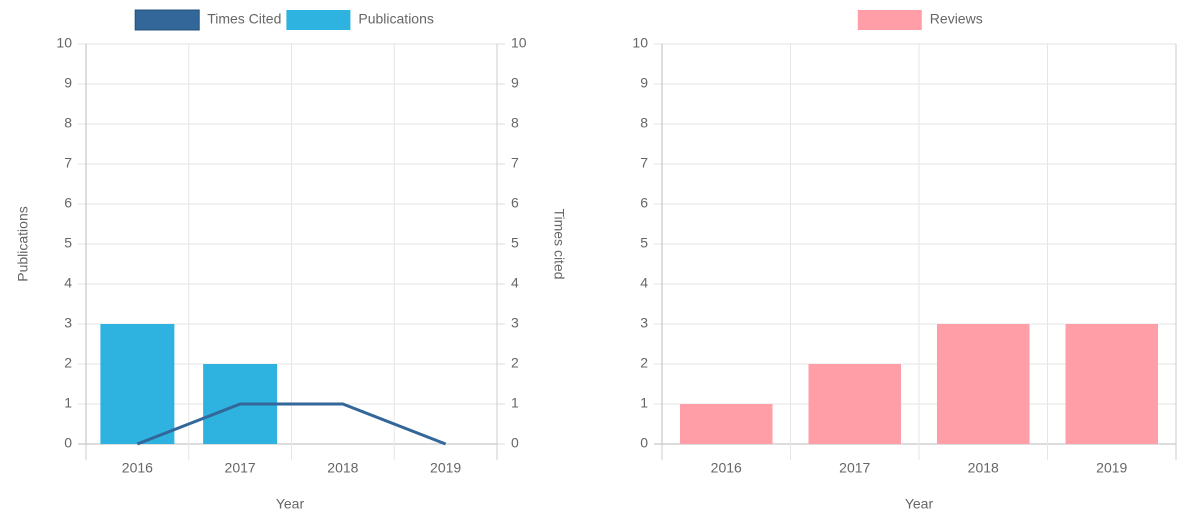  Describe the element at coordinates (23, 244) in the screenshot. I see `y-axis-title: Publications` at that location.